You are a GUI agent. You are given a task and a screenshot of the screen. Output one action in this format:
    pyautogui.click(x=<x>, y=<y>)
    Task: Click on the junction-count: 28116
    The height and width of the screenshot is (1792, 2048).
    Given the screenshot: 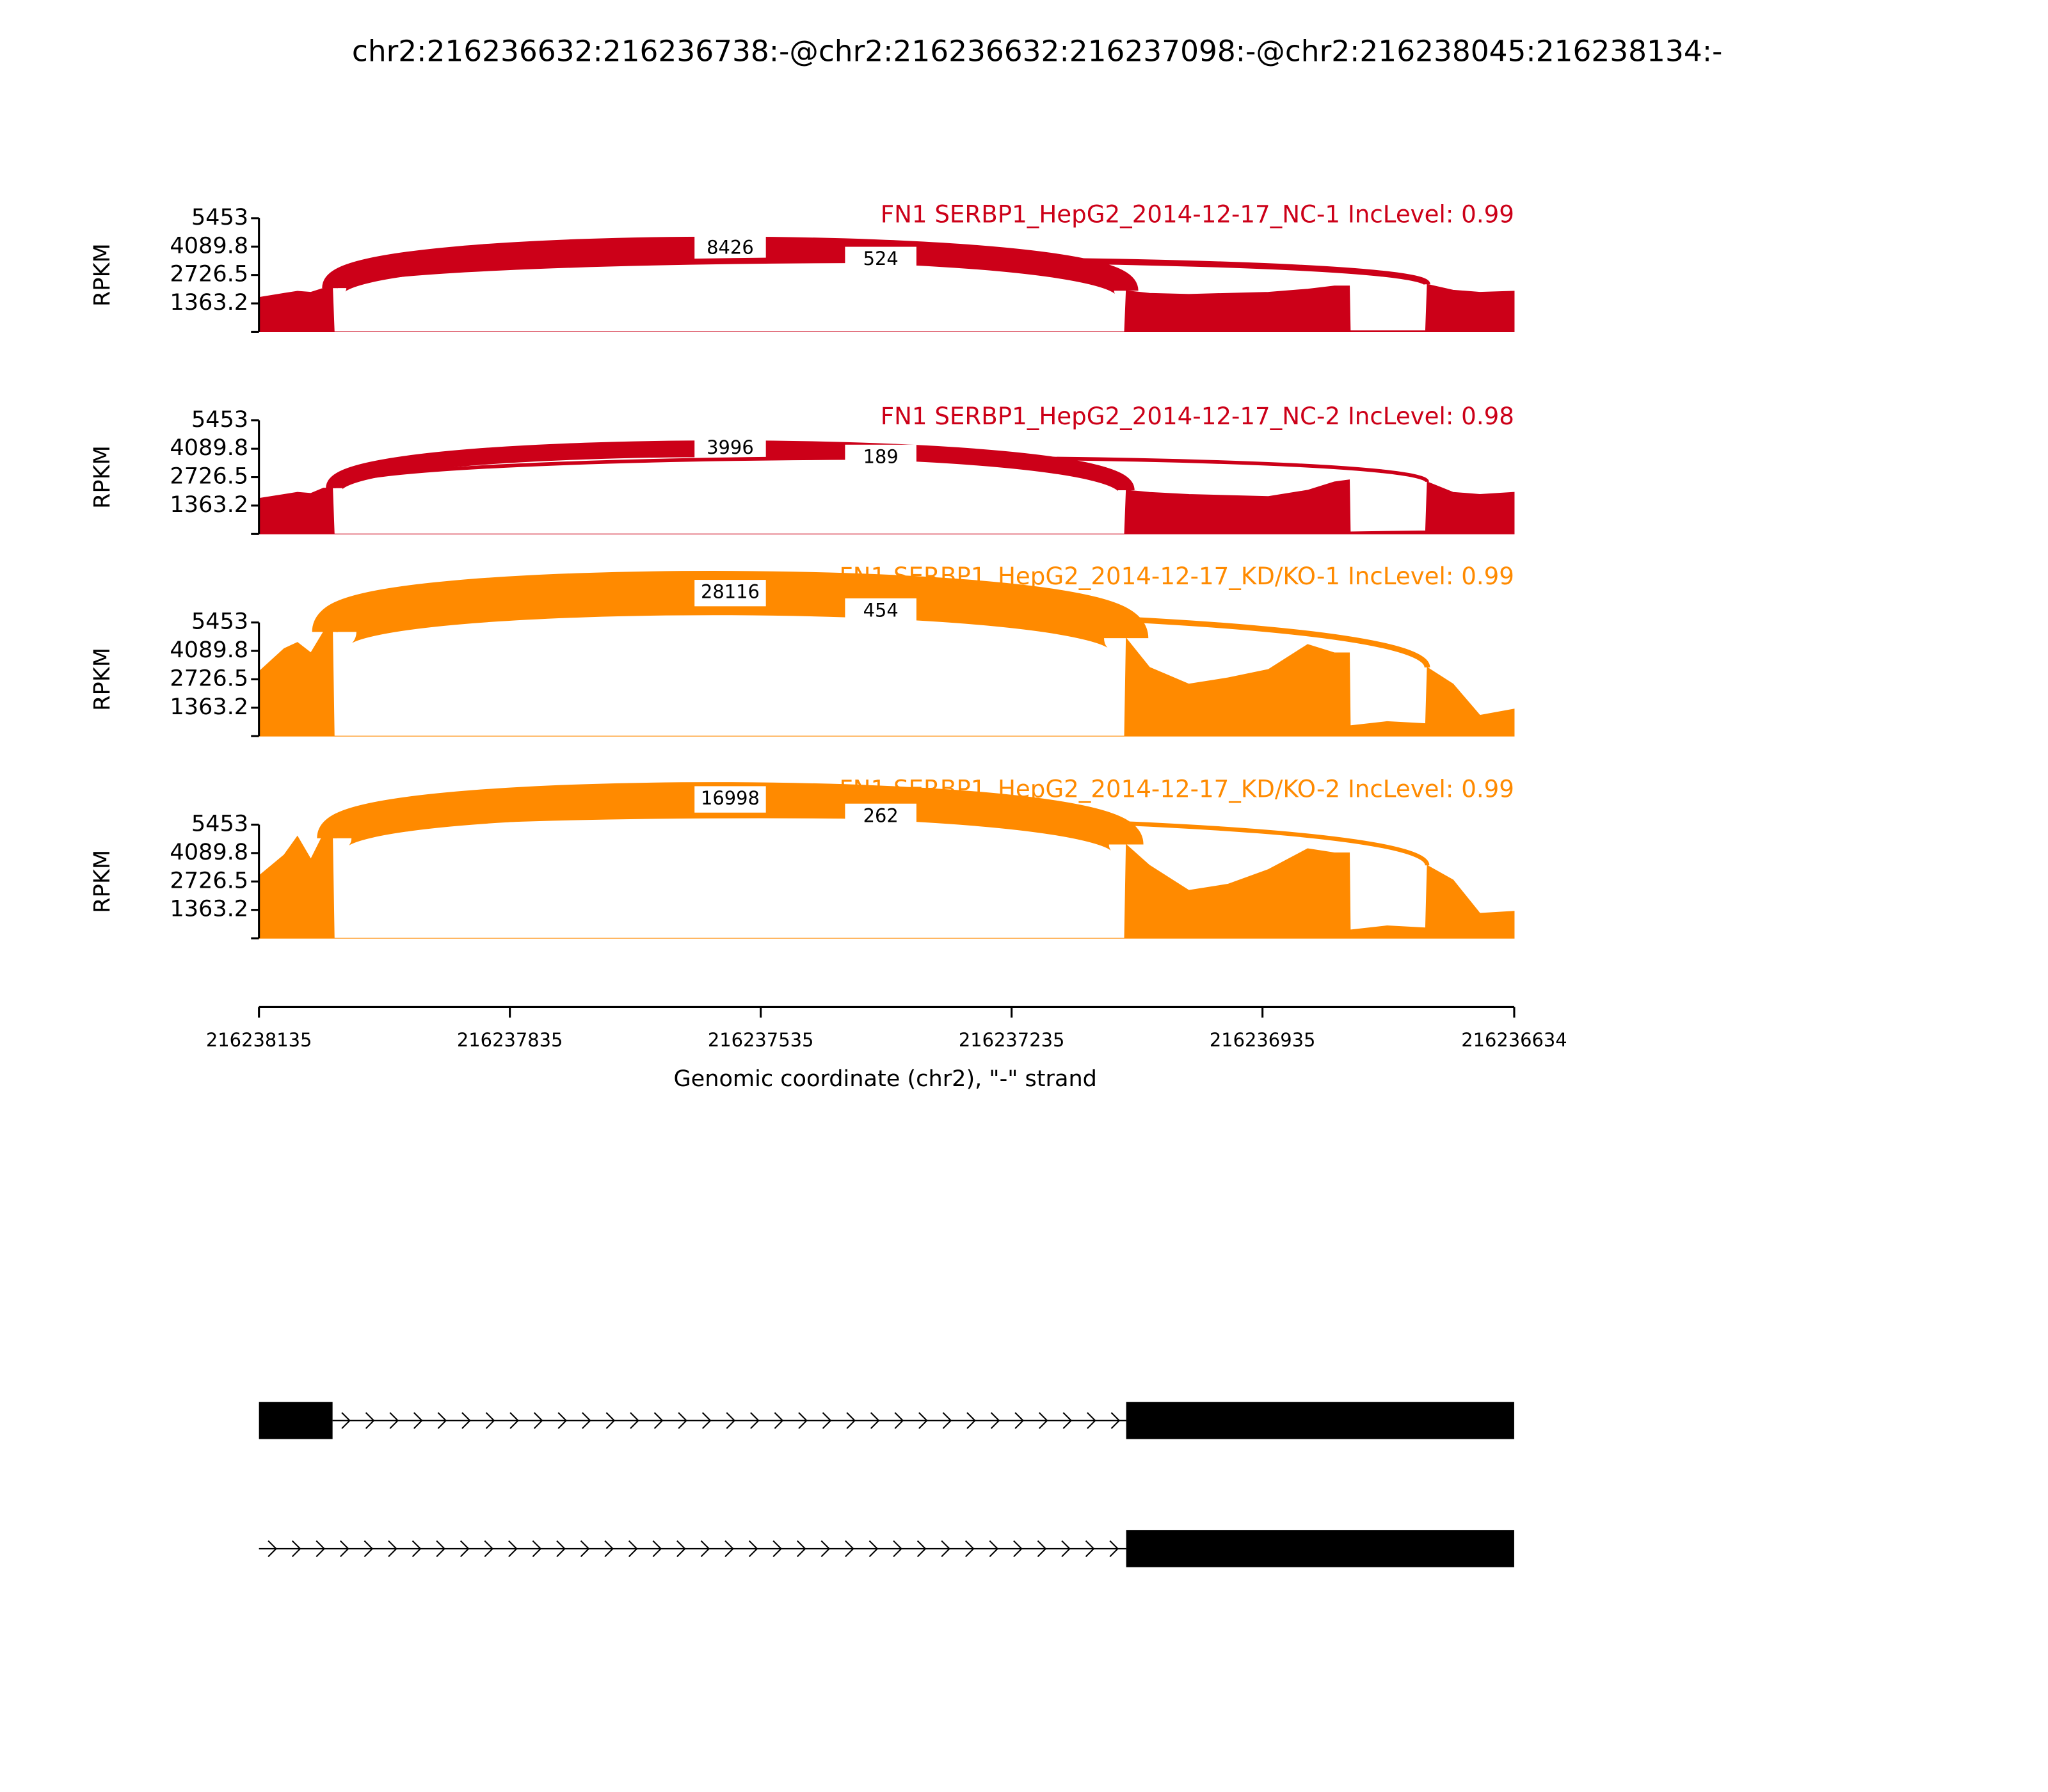 What is the action you would take?
    pyautogui.click(x=730, y=592)
    